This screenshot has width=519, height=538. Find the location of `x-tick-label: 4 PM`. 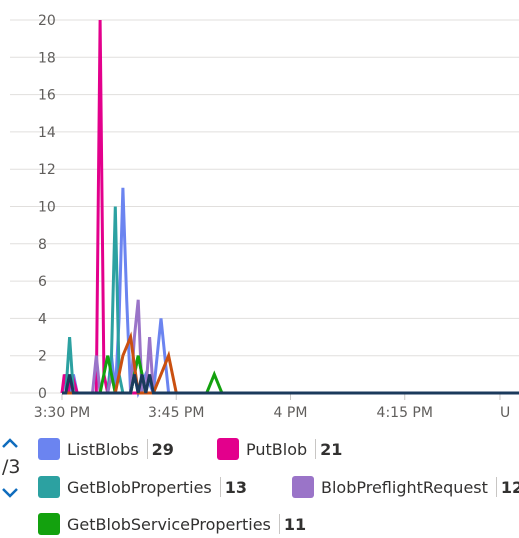

x-tick-label: 4 PM is located at coordinates (291, 413).